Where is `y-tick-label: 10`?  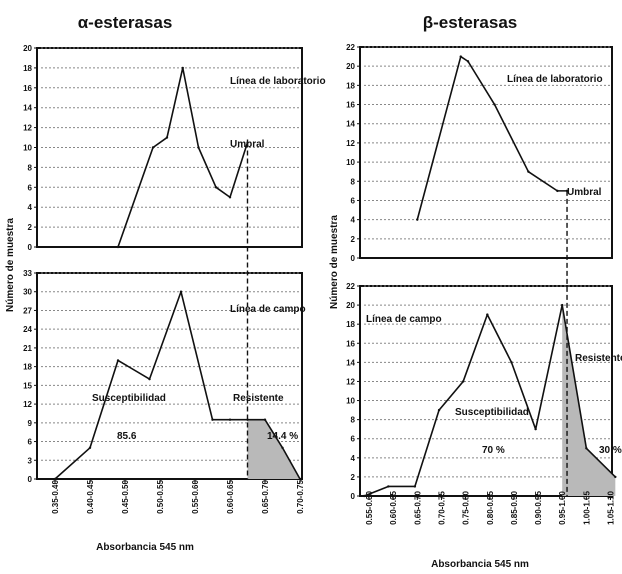 y-tick-label: 10 is located at coordinates (27, 148).